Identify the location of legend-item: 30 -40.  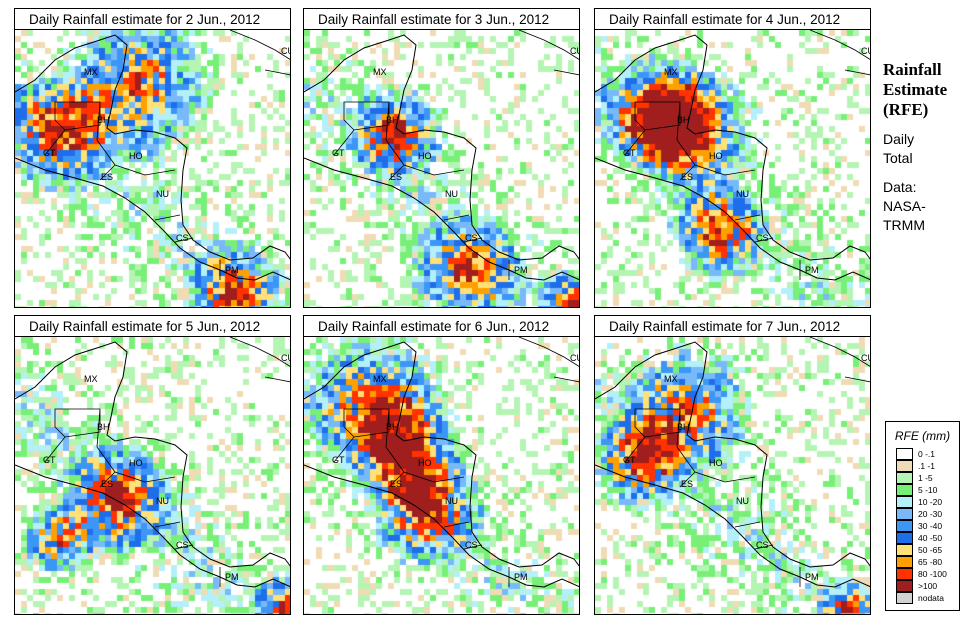
(927, 525).